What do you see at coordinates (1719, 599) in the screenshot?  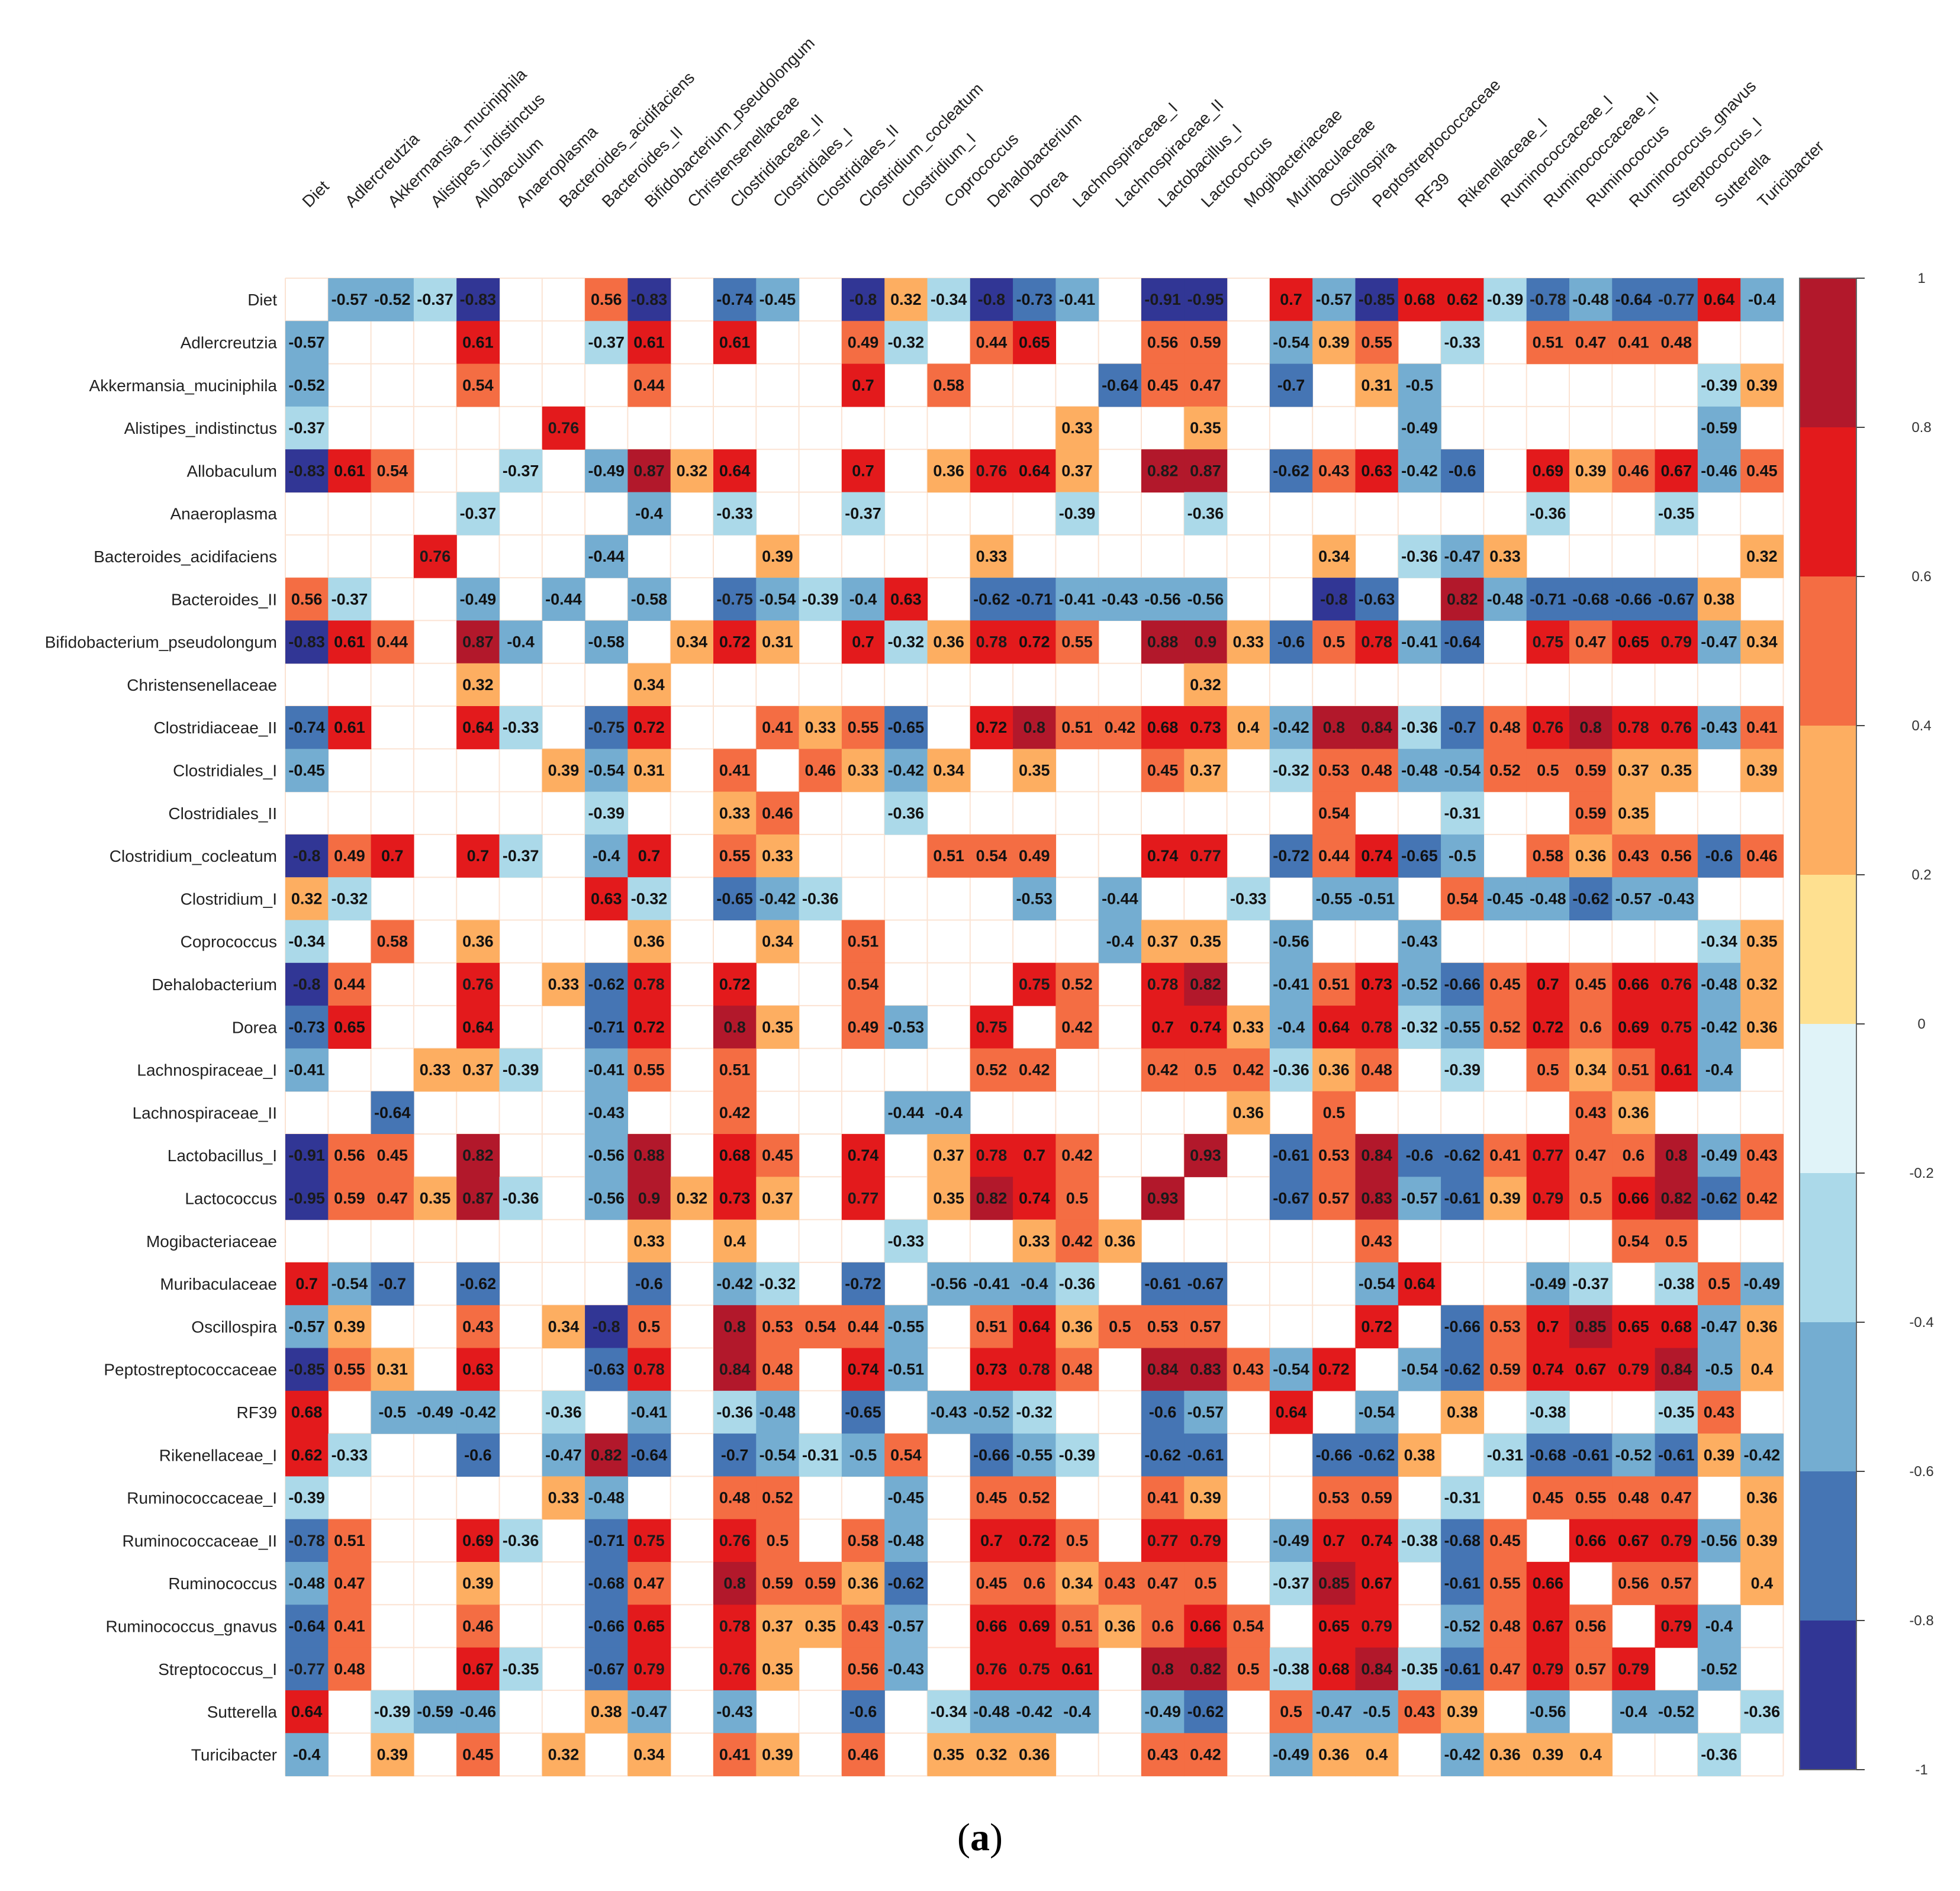 I see `cell-value-label: 0.38` at bounding box center [1719, 599].